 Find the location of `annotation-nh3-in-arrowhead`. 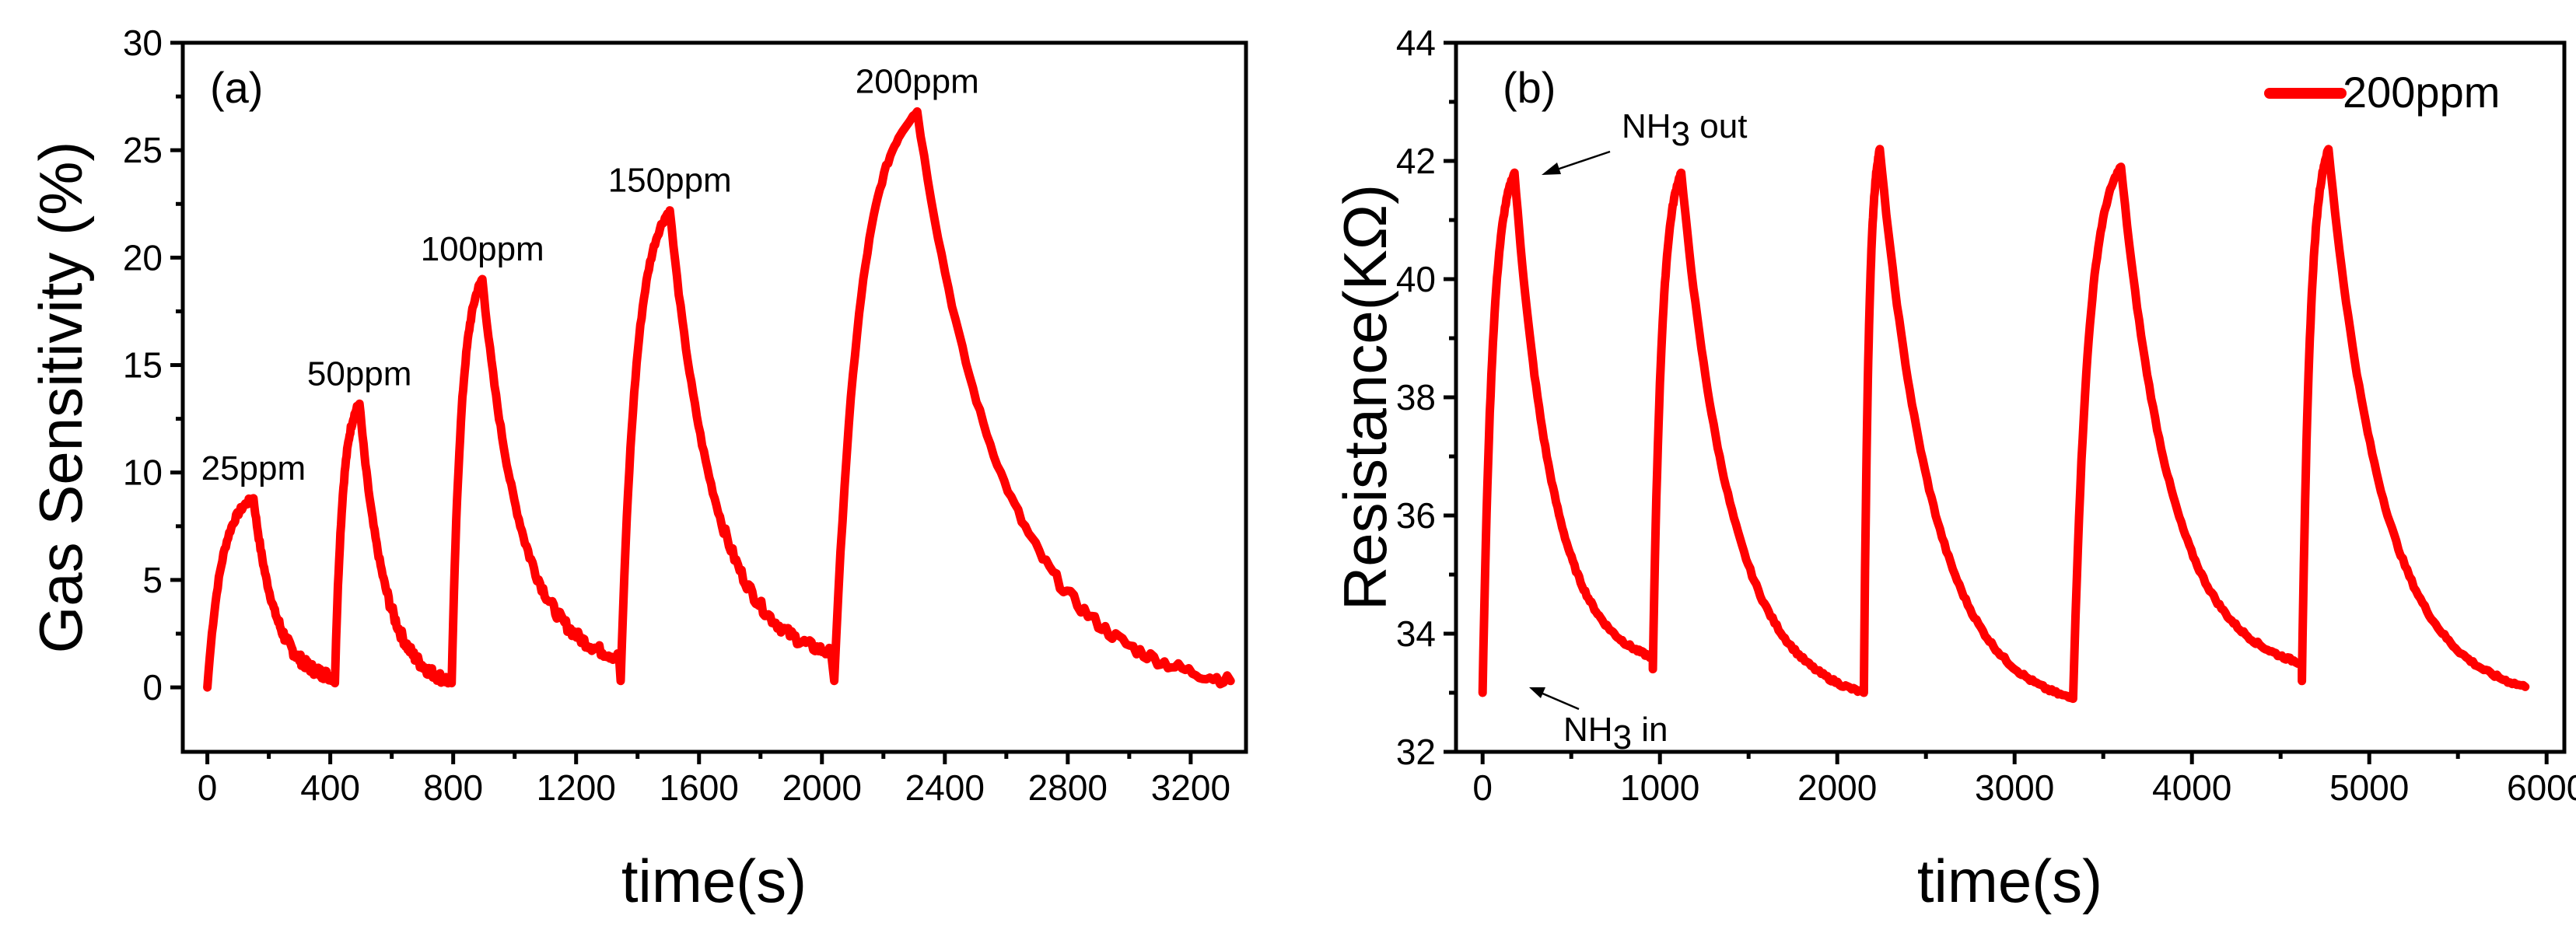

annotation-nh3-in-arrowhead is located at coordinates (1537, 692).